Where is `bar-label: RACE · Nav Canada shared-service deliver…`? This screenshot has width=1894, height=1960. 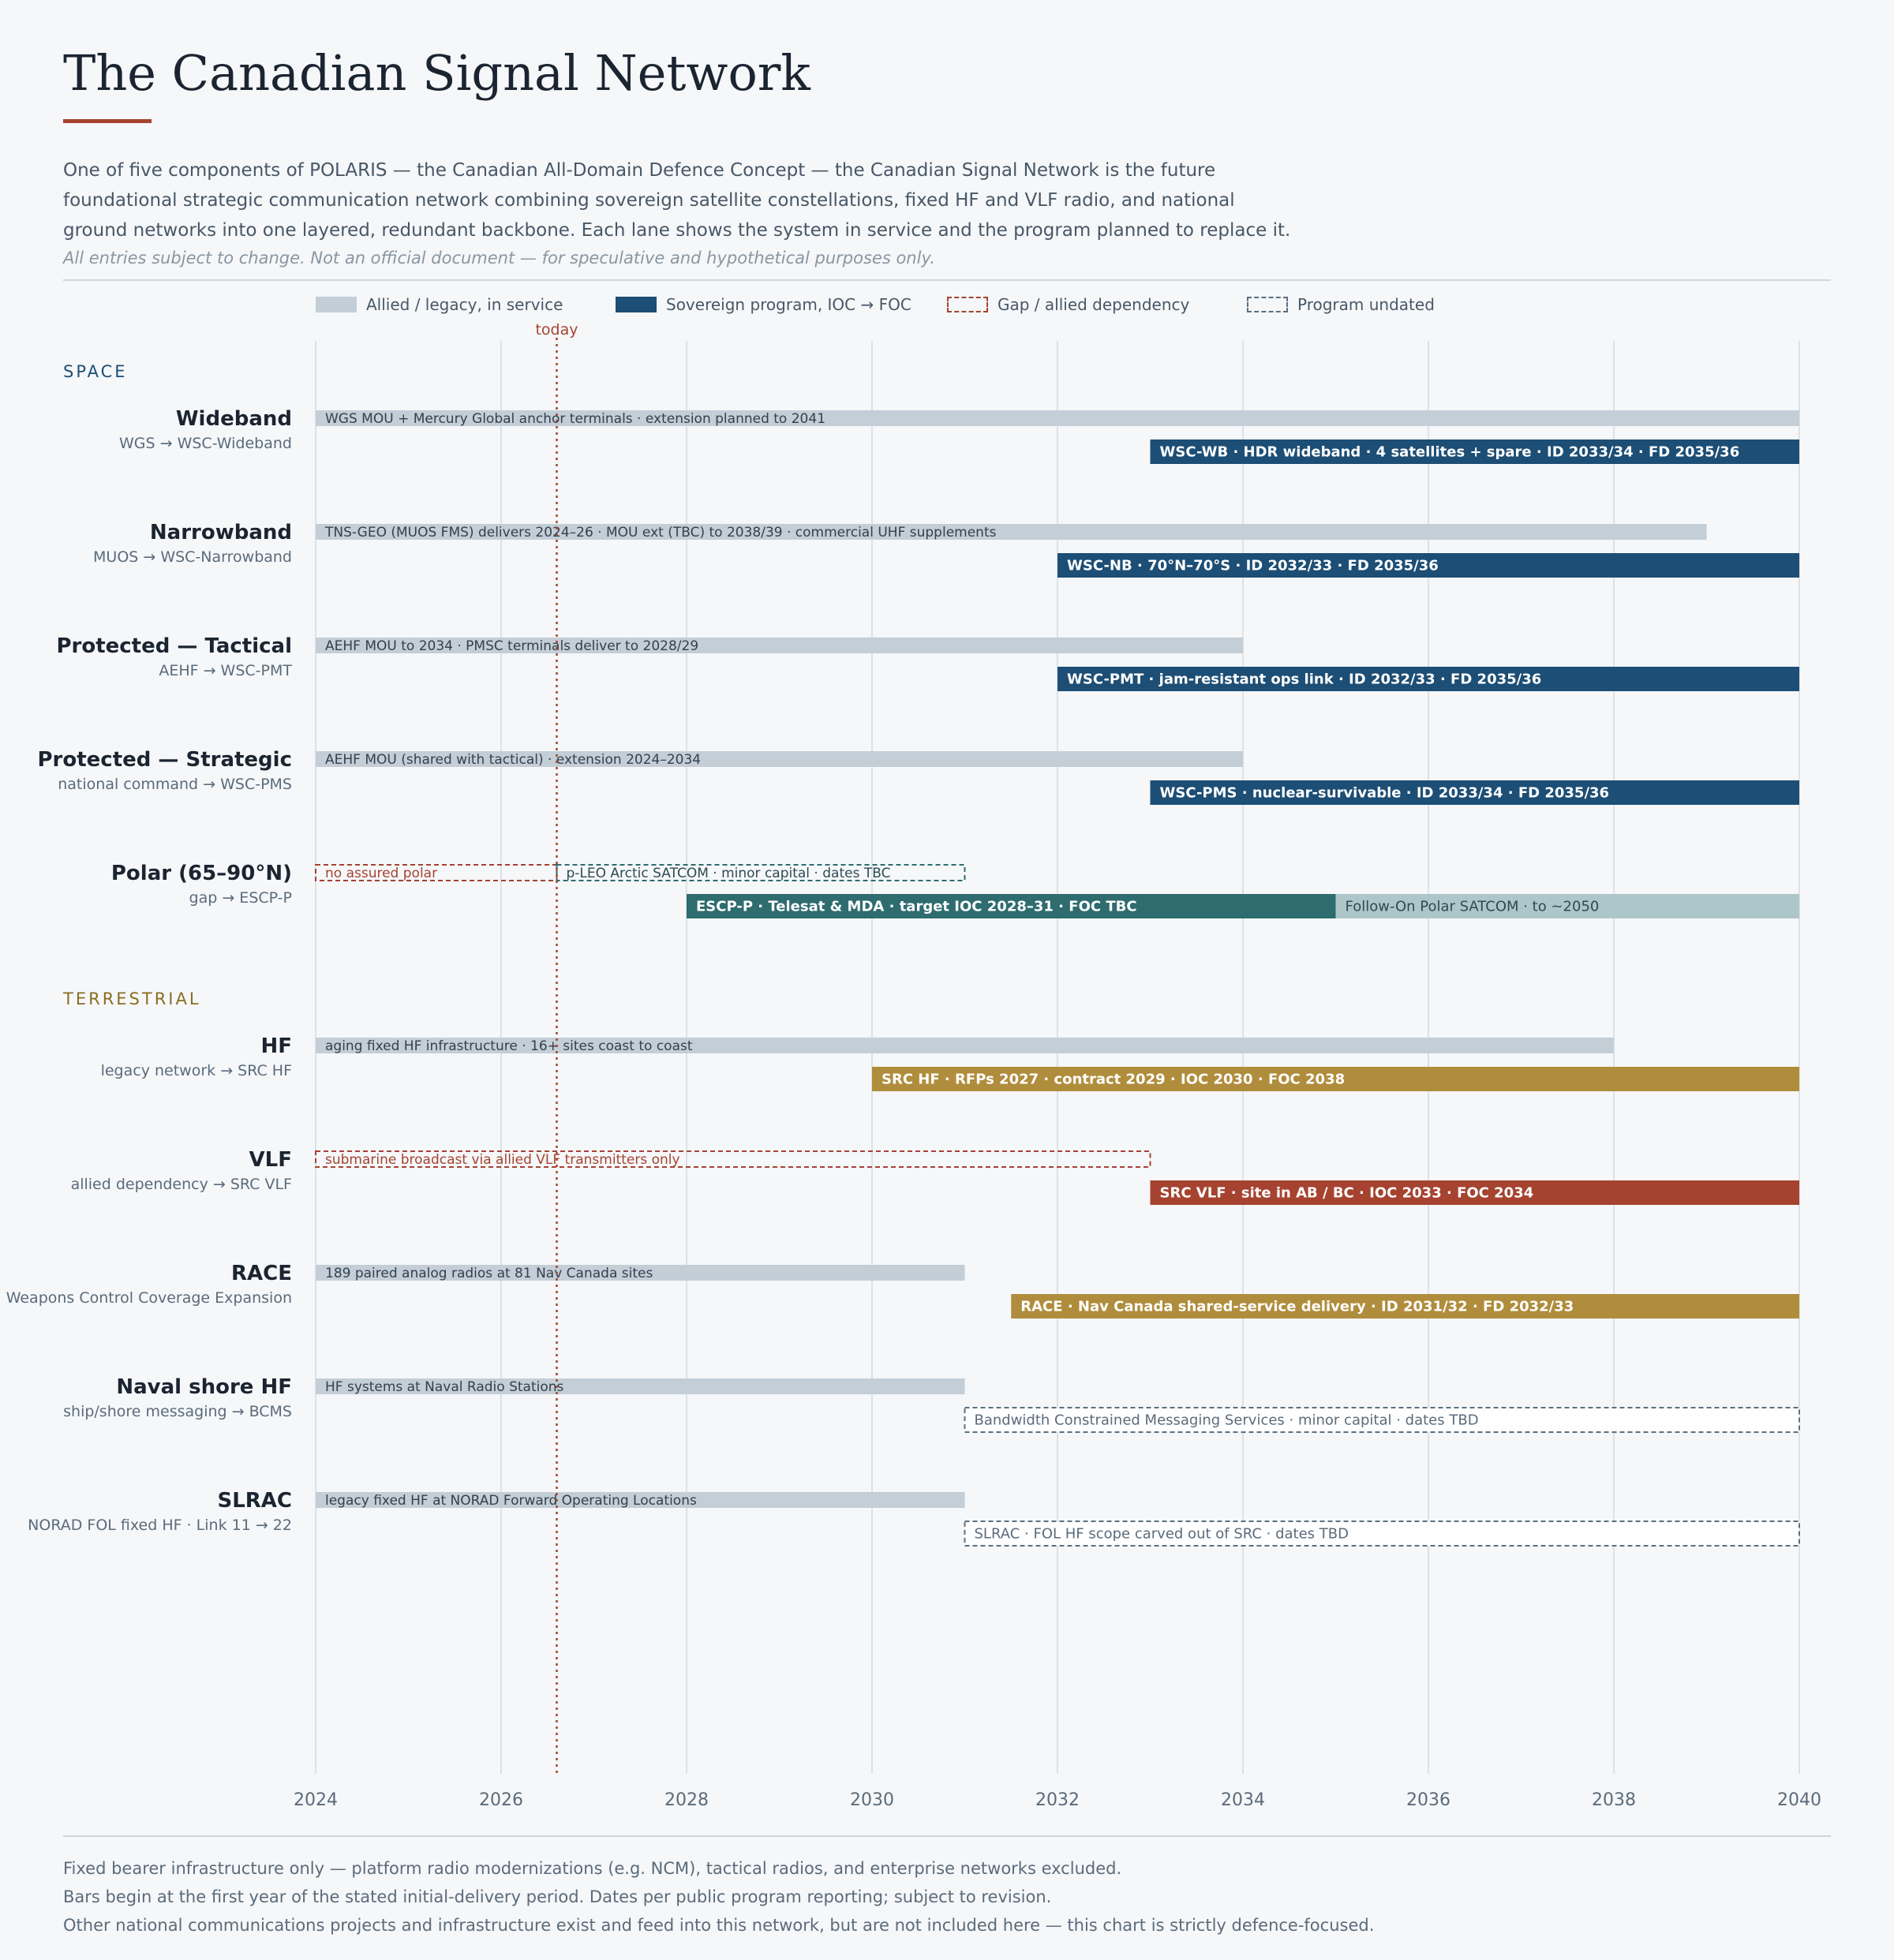 bar-label: RACE · Nav Canada shared-service deliver… is located at coordinates (1297, 1307).